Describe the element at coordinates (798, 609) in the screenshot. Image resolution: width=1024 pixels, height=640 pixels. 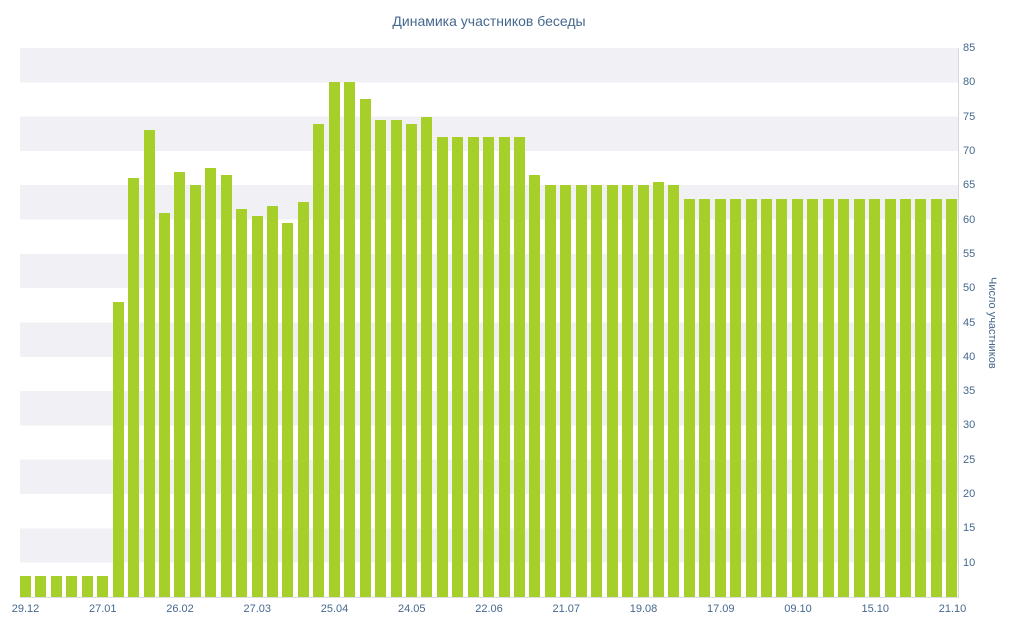
I see `x-tick-label: 09.10` at that location.